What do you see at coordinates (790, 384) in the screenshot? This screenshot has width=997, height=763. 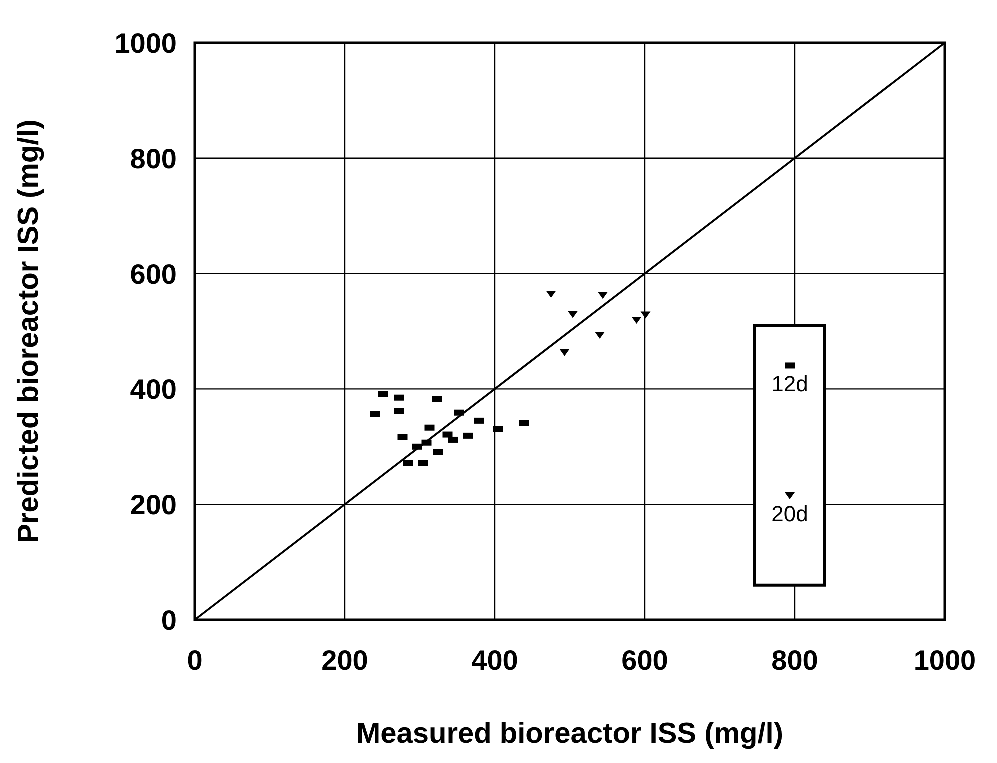 I see `legend-label: 12d` at bounding box center [790, 384].